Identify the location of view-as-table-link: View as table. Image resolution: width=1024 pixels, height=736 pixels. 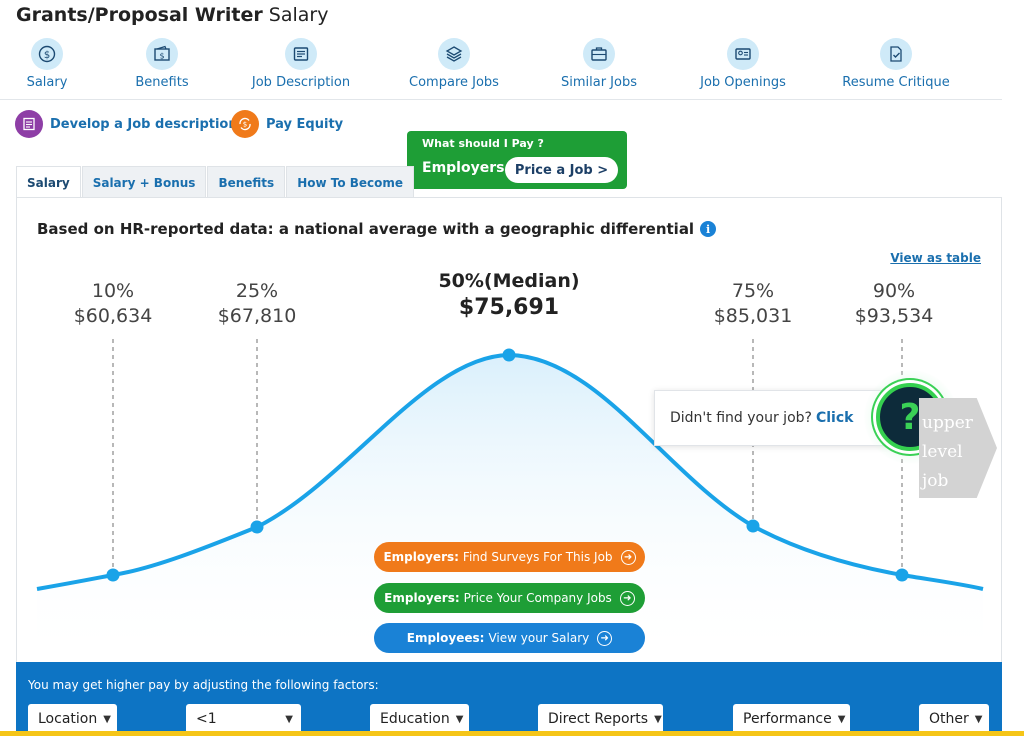
(935, 258).